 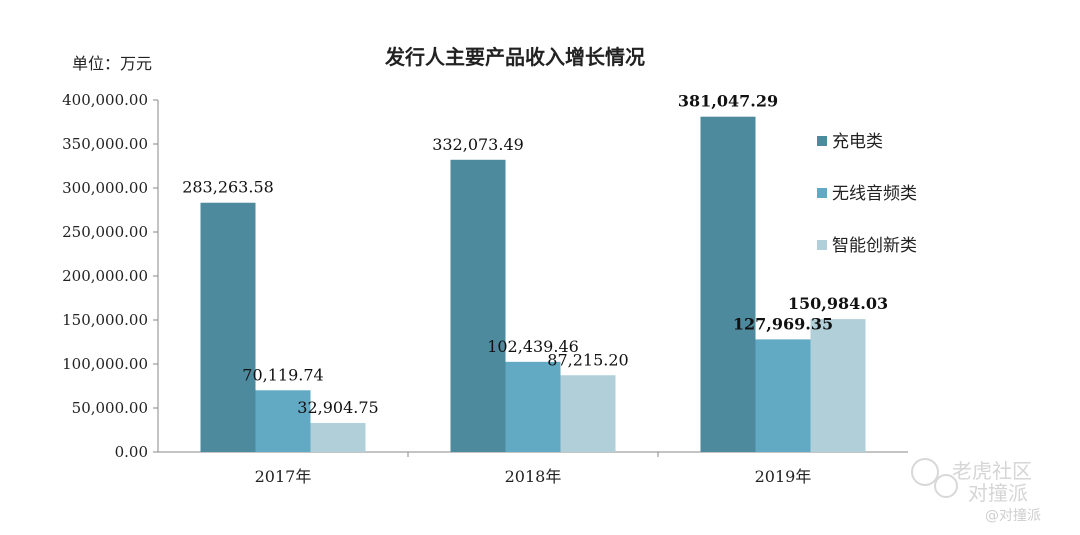 I want to click on y-tick-label: 250,000.00, so click(x=105, y=232).